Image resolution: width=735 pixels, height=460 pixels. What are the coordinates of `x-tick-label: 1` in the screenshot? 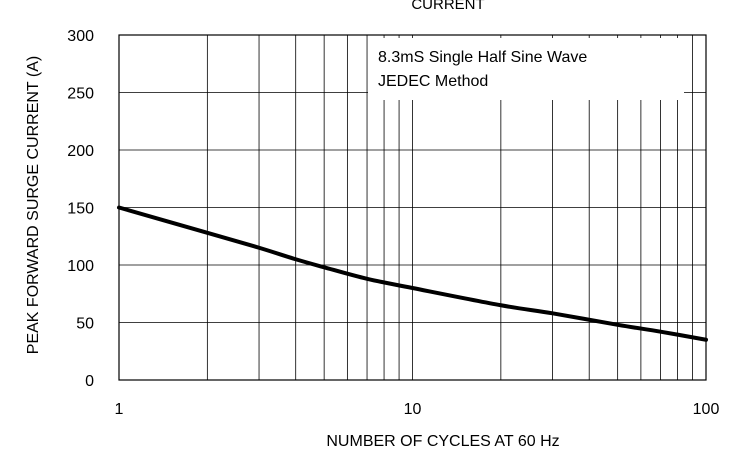 It's located at (119, 409).